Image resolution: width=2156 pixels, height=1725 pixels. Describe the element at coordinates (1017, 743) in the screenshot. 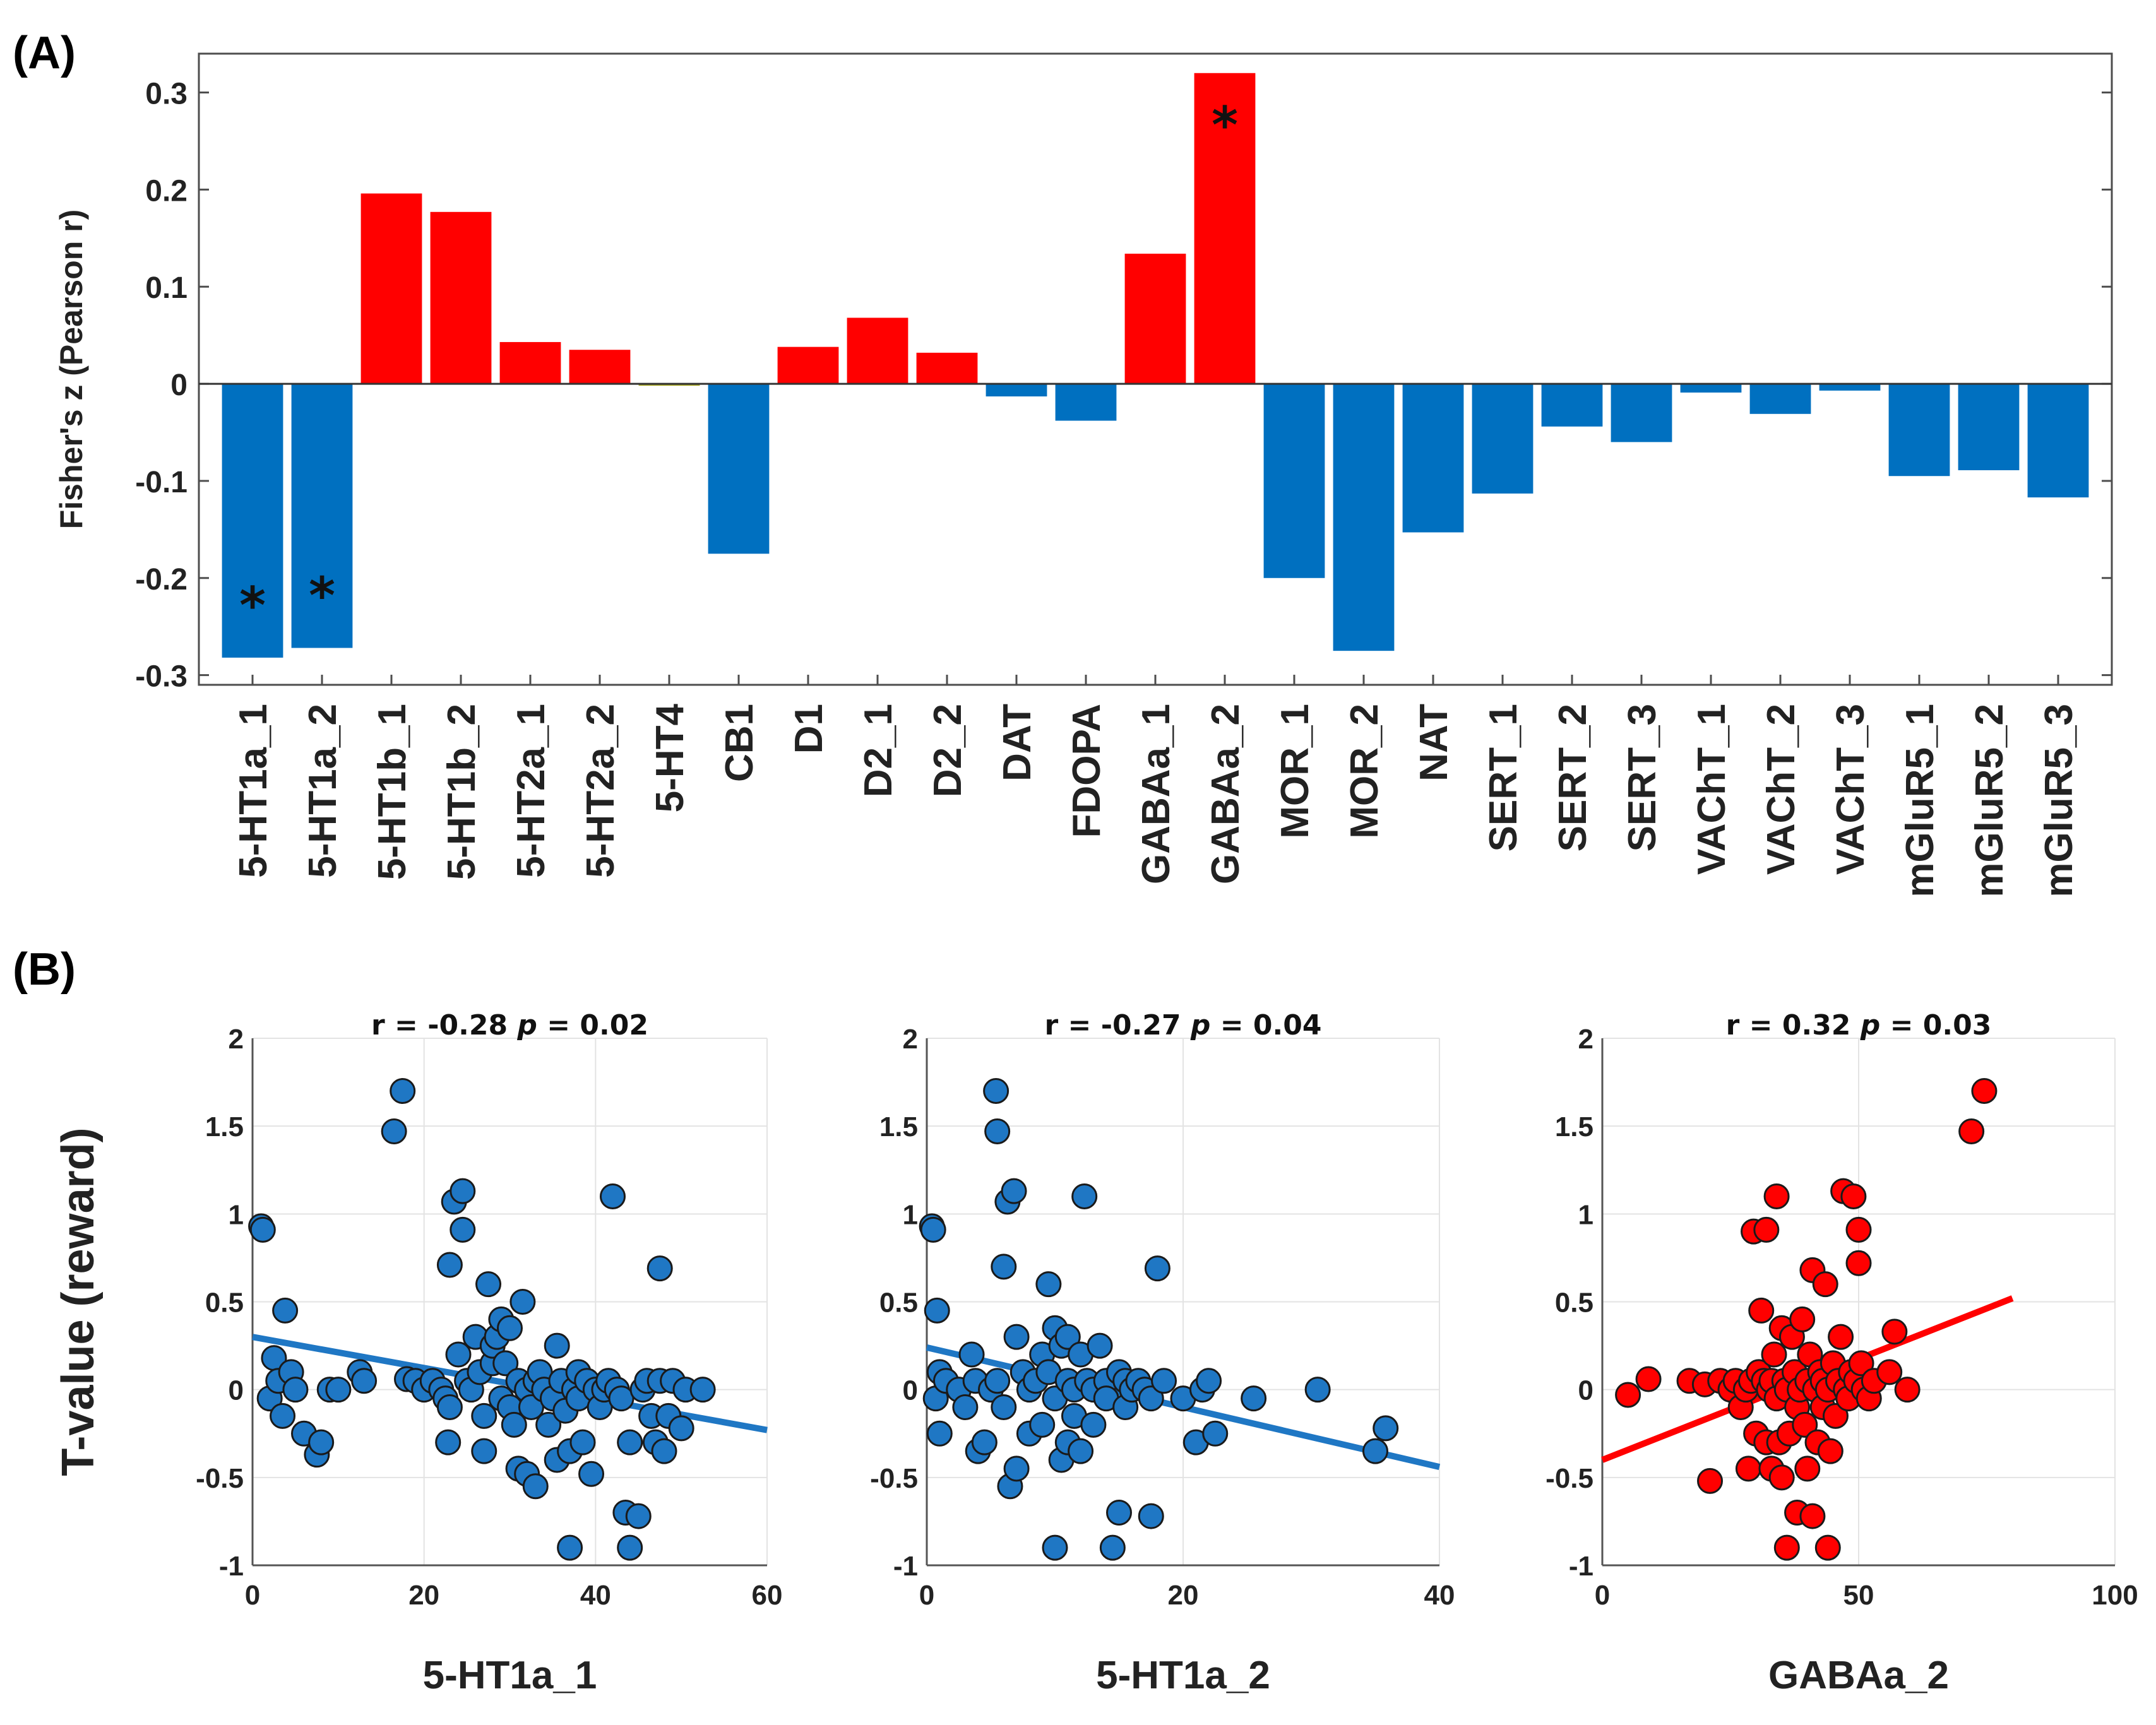

I see `x-tick-label: DAT` at that location.